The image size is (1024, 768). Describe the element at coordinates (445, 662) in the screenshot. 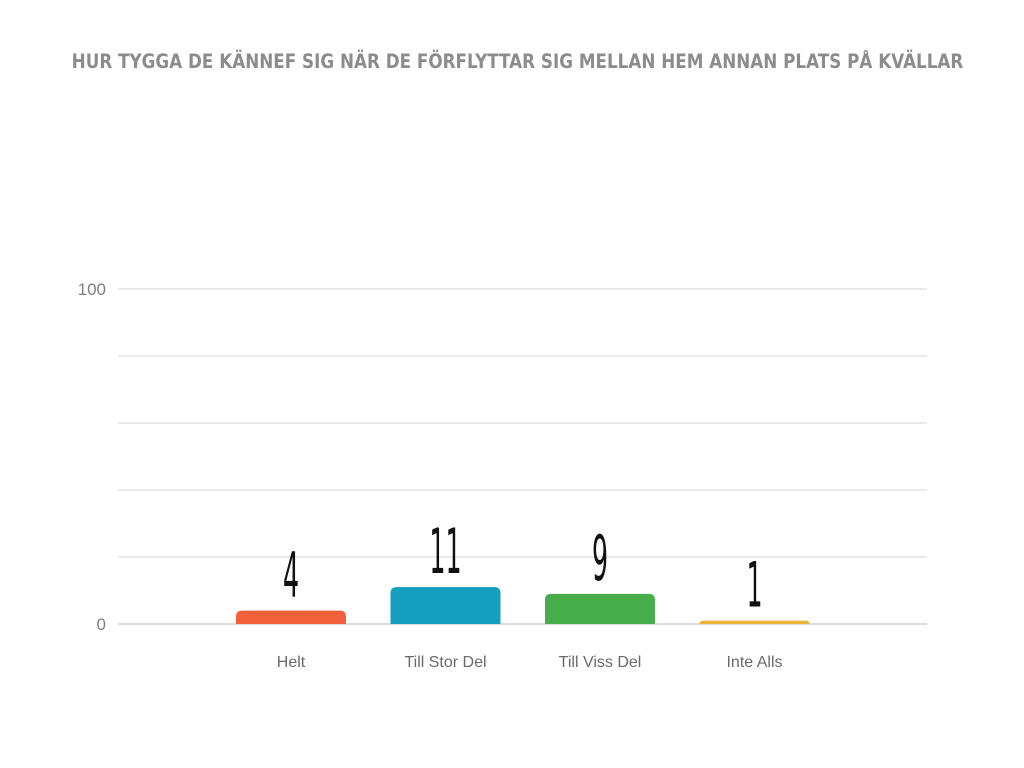

I see `category-label: Till Stor Del` at that location.